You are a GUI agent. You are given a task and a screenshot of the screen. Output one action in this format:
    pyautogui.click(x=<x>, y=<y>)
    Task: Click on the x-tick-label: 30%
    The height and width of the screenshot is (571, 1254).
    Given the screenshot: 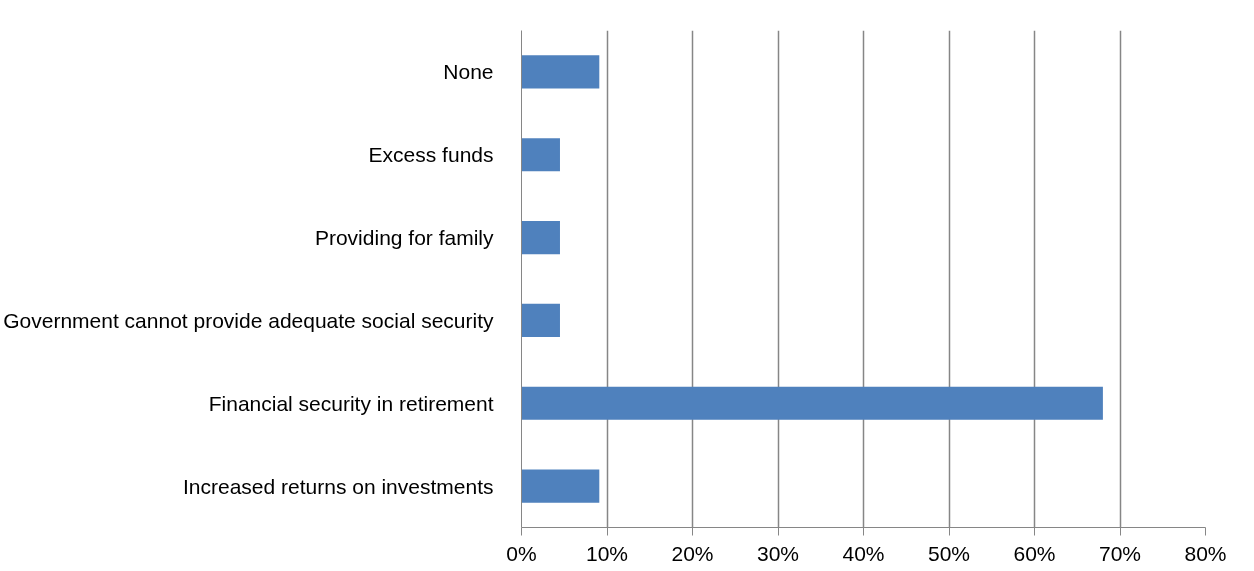 What is the action you would take?
    pyautogui.click(x=778, y=553)
    